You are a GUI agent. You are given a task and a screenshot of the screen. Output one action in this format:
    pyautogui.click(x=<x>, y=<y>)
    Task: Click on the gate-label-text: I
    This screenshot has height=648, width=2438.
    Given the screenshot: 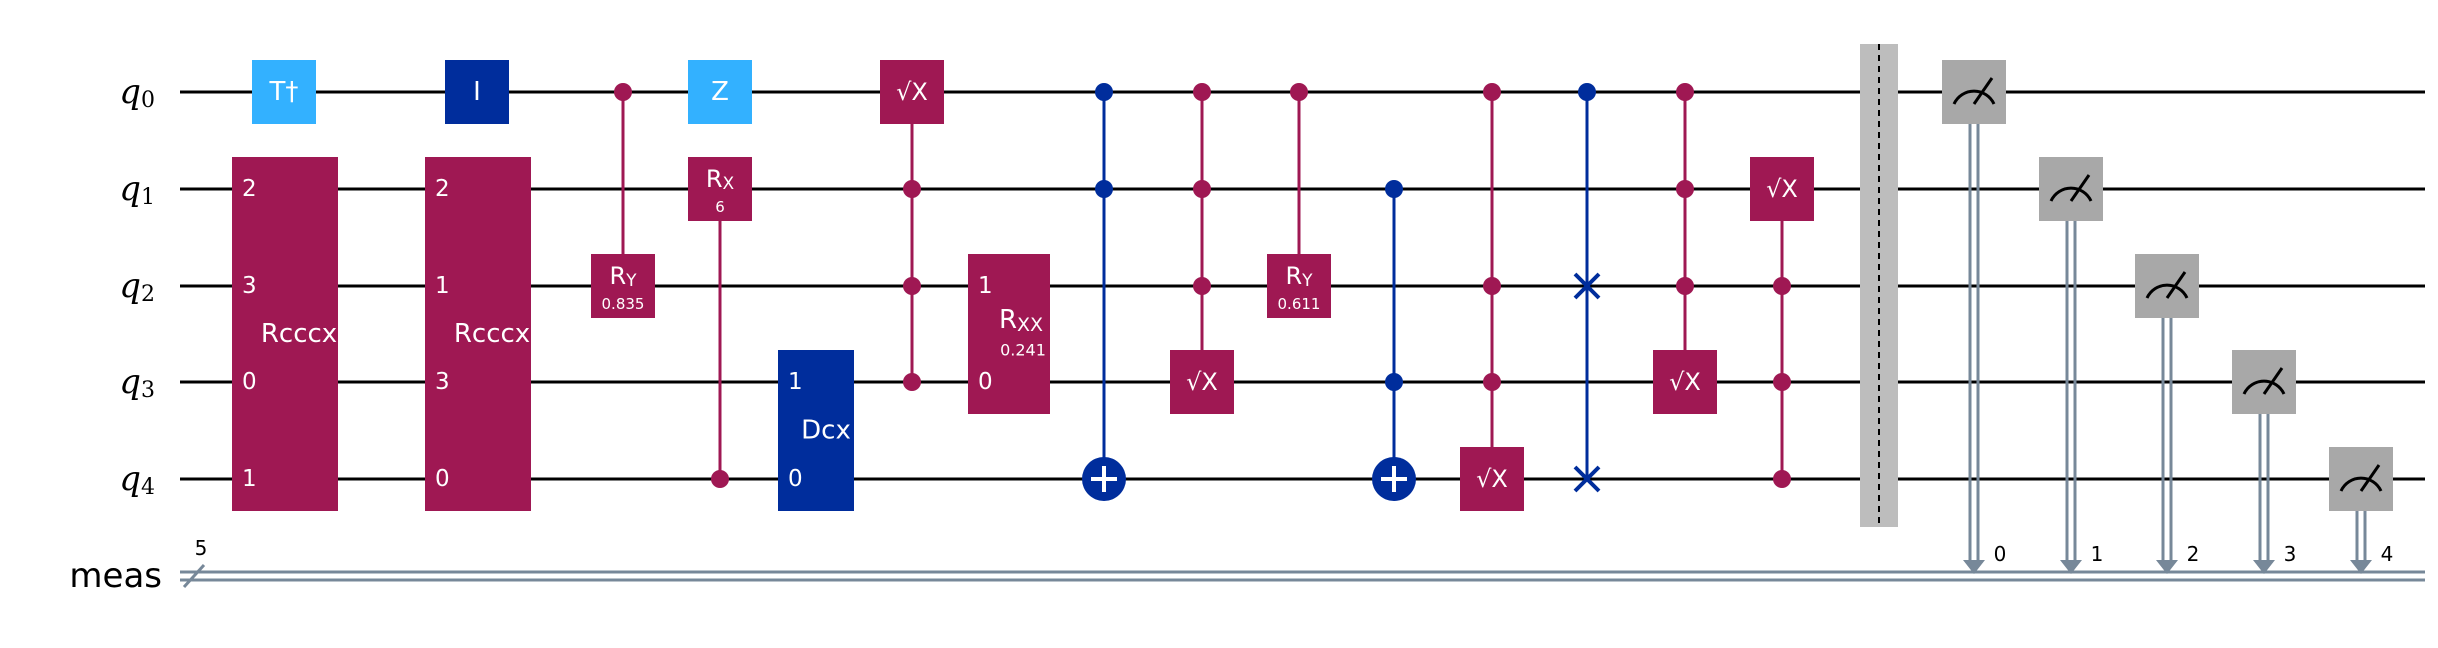 What is the action you would take?
    pyautogui.click(x=477, y=92)
    